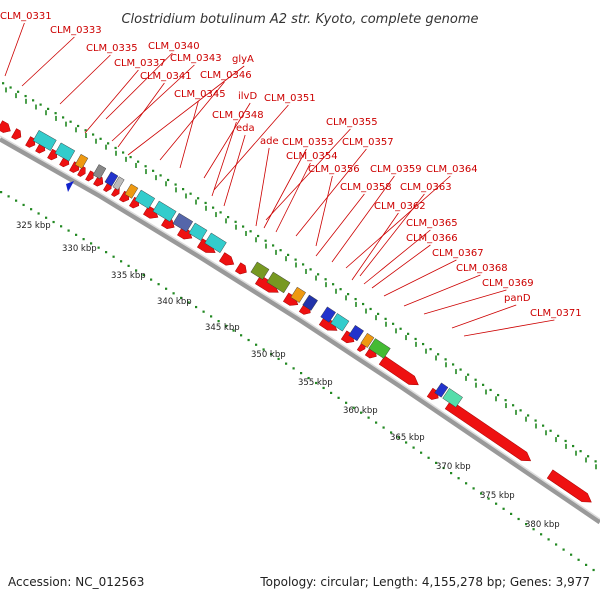 The height and width of the screenshot is (600, 600). Describe the element at coordinates (174, 46) in the screenshot. I see `gene-label: CLM_0340` at that location.